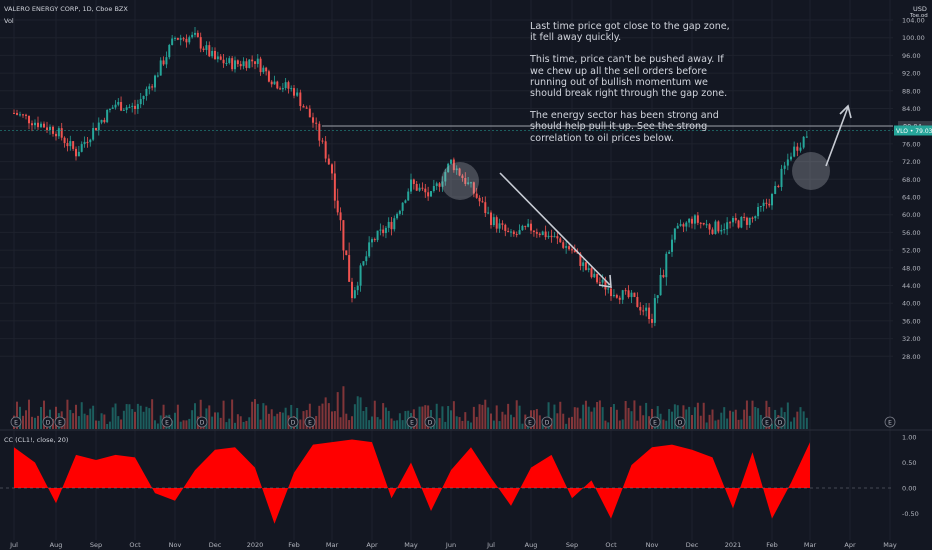 This screenshot has height=550, width=932. What do you see at coordinates (913, 21) in the screenshot?
I see `price-tick-label: 104.00` at bounding box center [913, 21].